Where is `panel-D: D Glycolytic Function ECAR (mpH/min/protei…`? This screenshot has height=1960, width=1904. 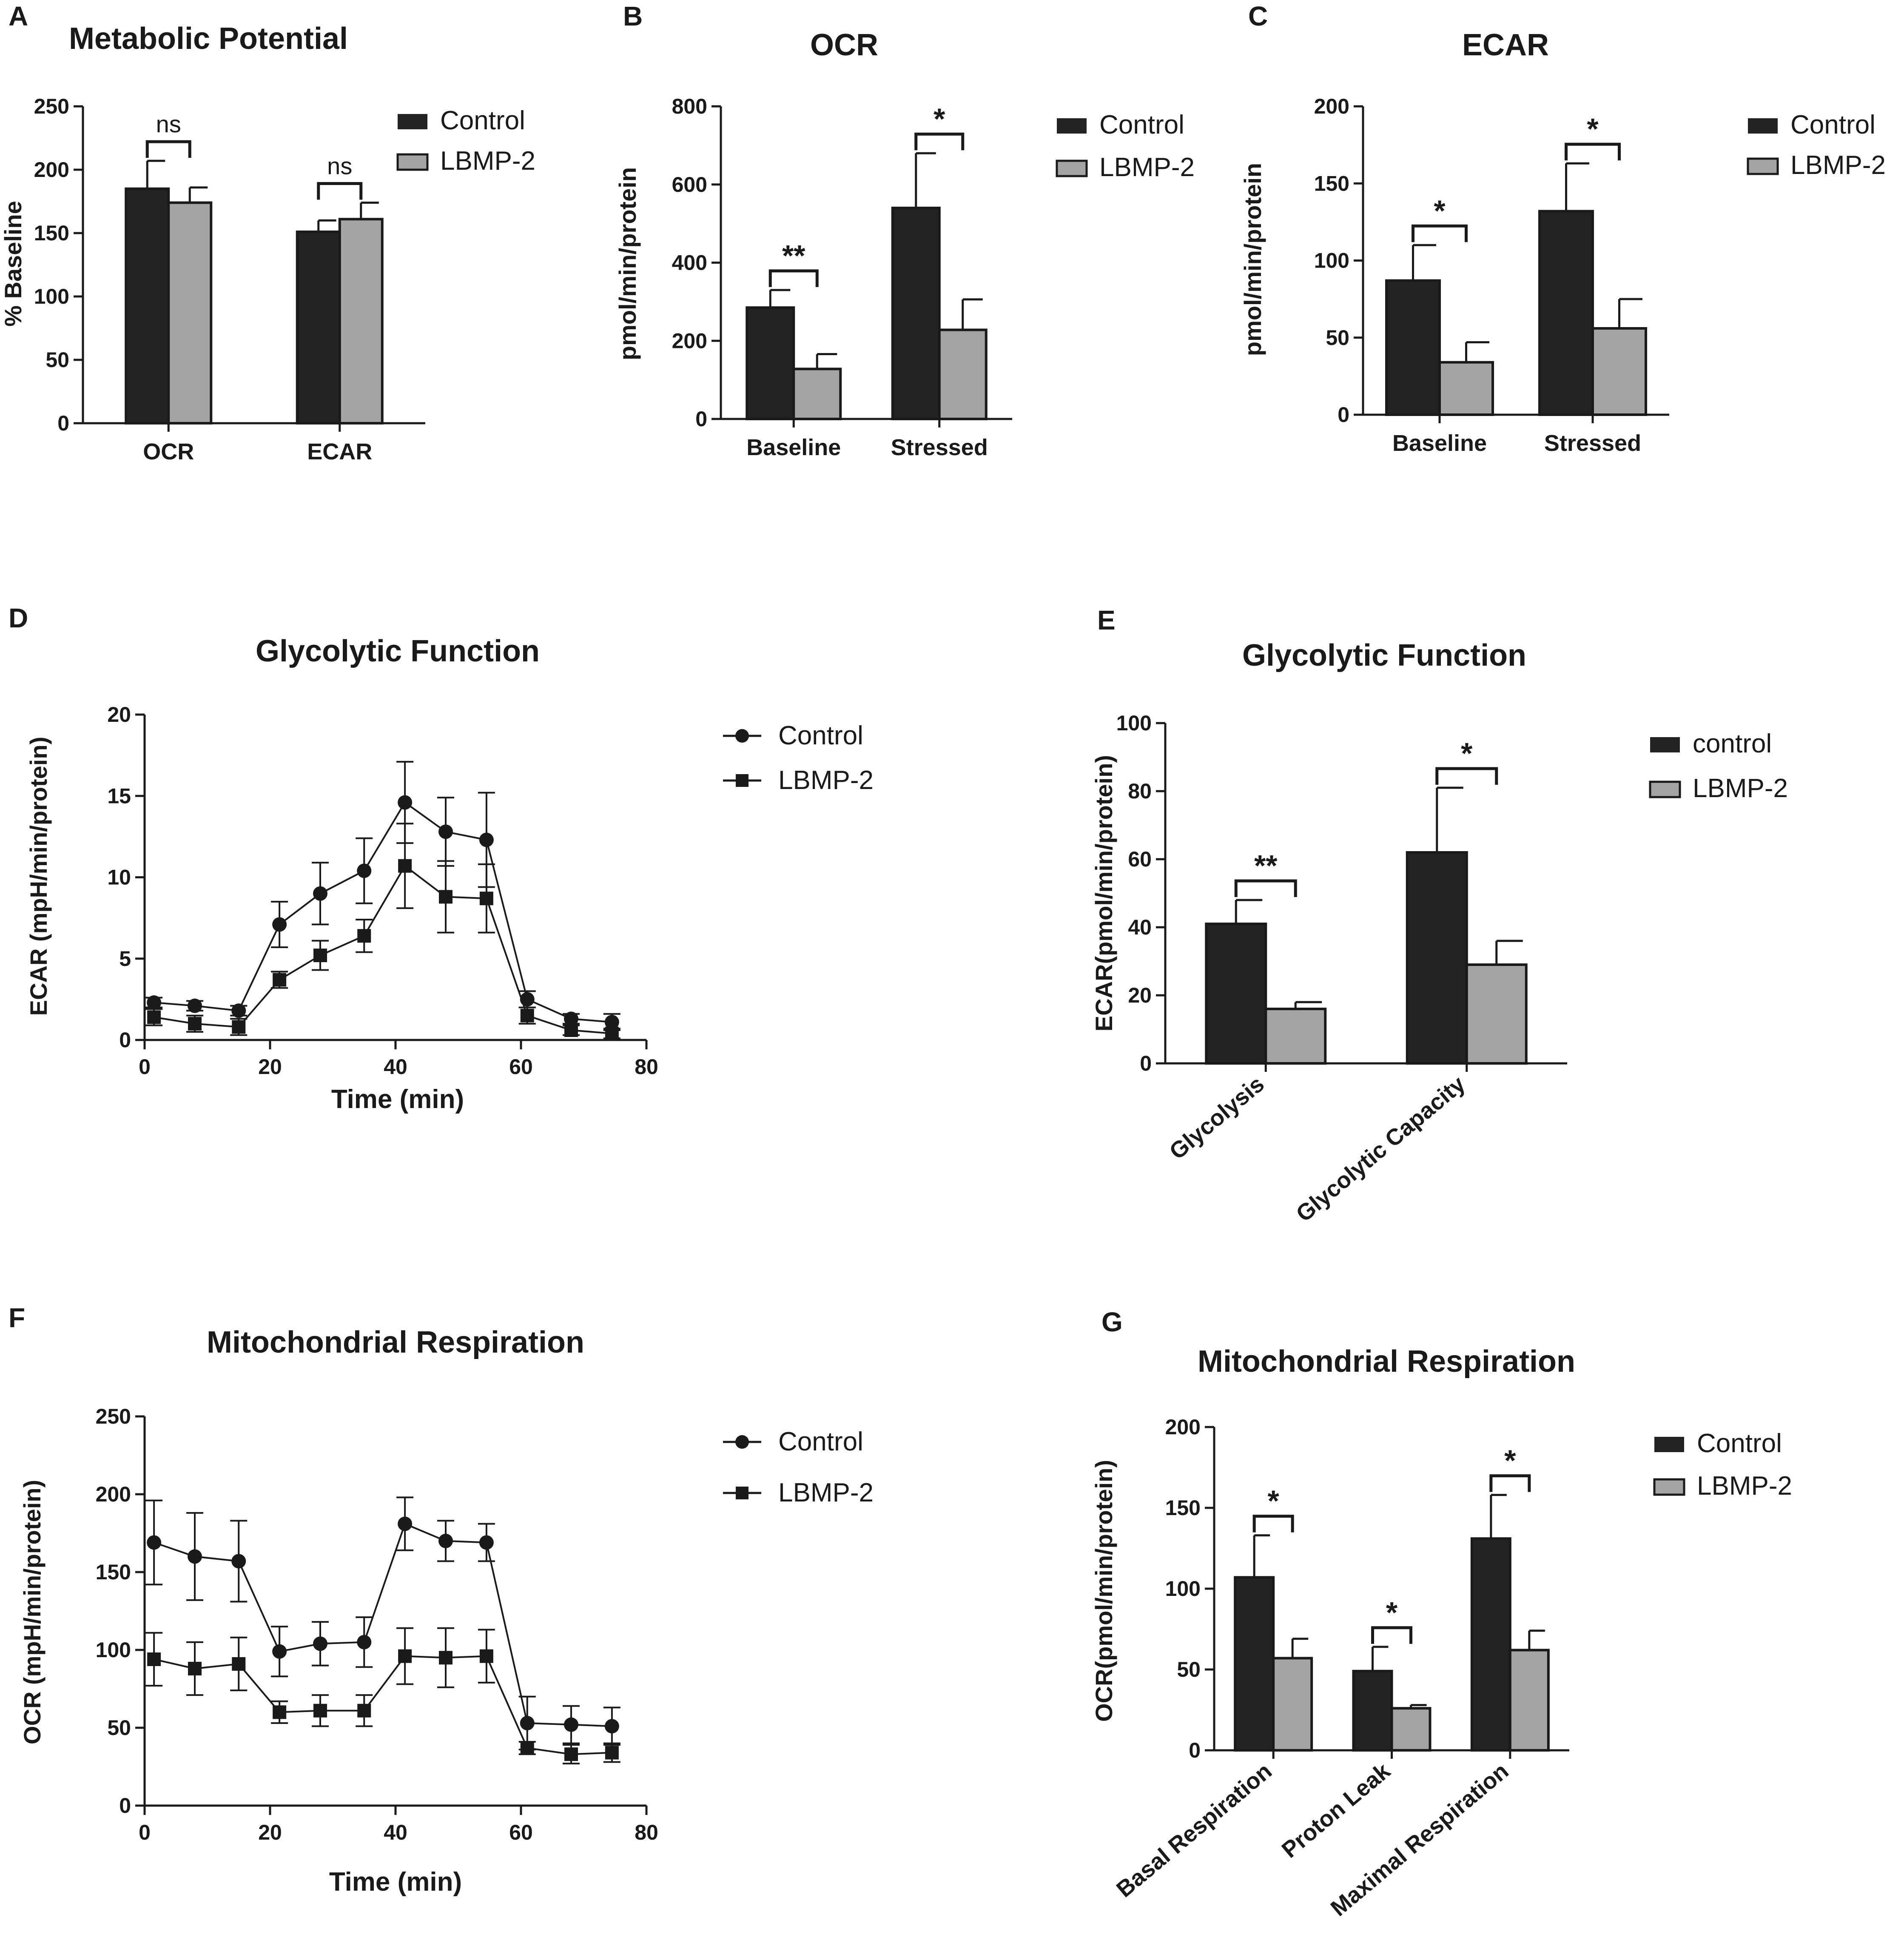 panel-D: D Glycolytic Function ECAR (mpH/min/protei… is located at coordinates (441, 859).